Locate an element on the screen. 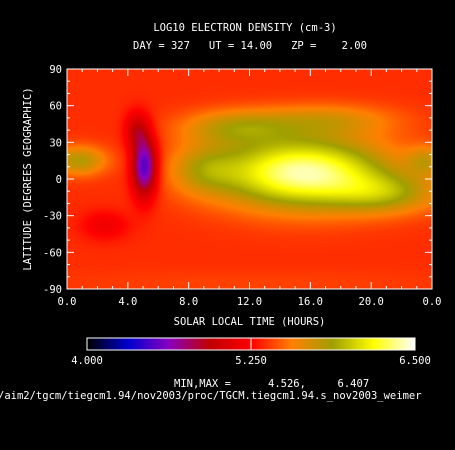 The image size is (455, 450). y-tick-label: 0 is located at coordinates (59, 180).